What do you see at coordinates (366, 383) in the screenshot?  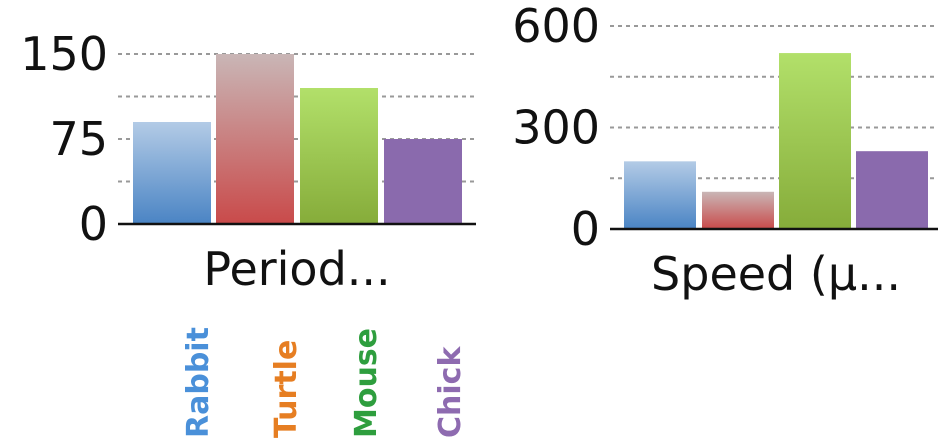 I see `legend-label-mouse: Mouse` at bounding box center [366, 383].